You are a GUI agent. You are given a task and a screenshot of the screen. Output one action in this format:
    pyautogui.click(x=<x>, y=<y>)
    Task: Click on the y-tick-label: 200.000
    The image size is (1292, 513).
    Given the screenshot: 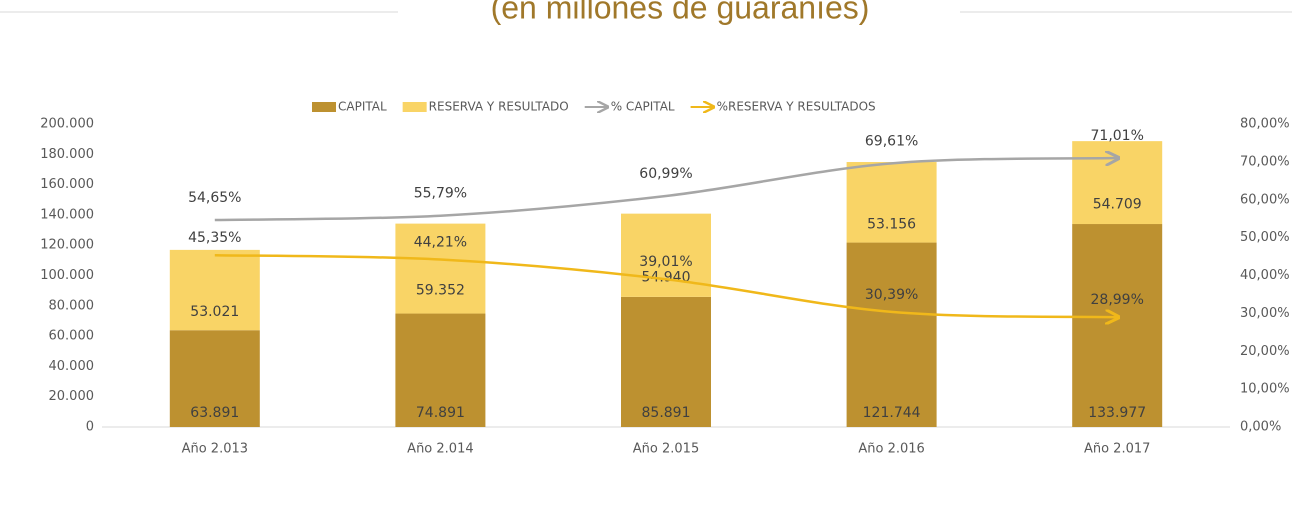 What is the action you would take?
    pyautogui.click(x=67, y=124)
    